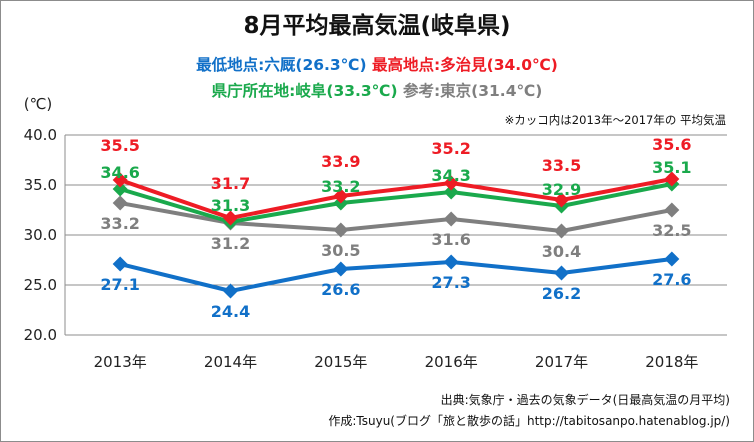  What do you see at coordinates (561, 293) in the screenshot?
I see `data-label: 26.2` at bounding box center [561, 293].